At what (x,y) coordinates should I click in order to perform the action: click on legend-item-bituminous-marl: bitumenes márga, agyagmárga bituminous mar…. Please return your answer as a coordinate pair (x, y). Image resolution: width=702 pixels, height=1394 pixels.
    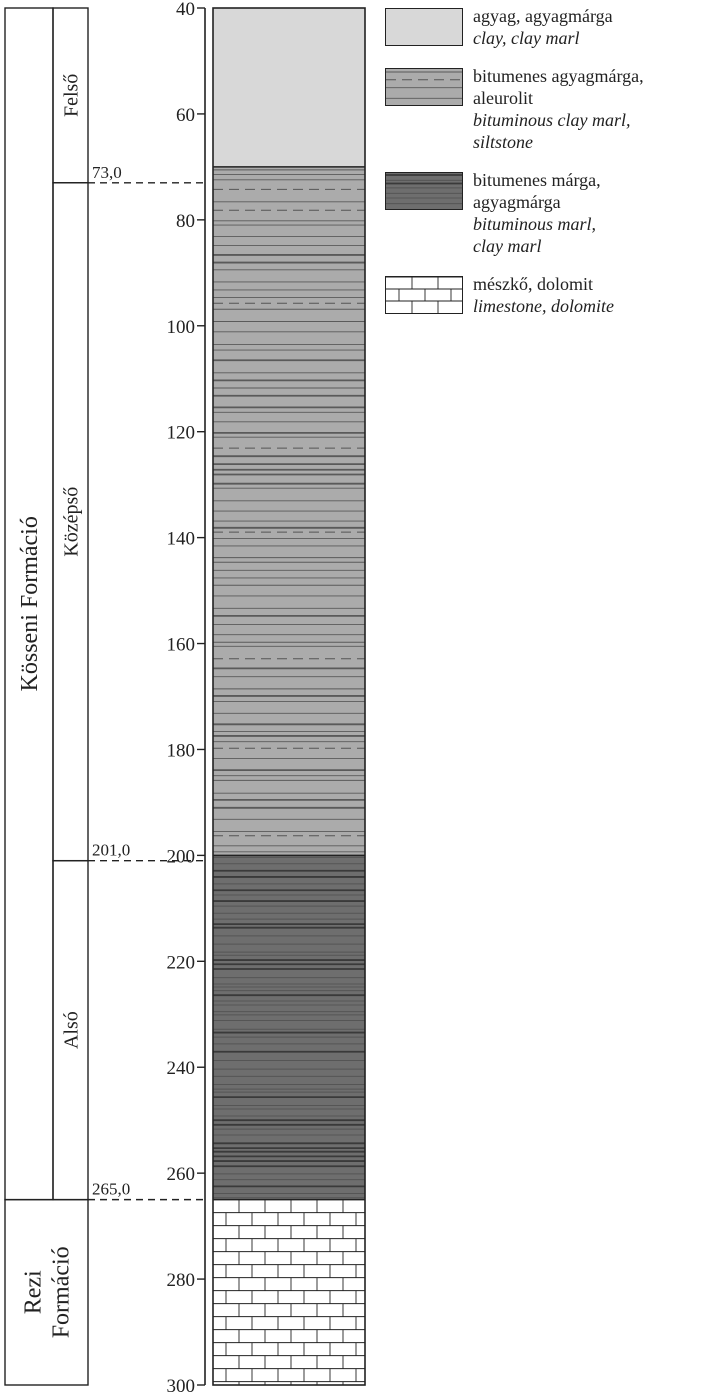
    Looking at the image, I should click on (543, 213).